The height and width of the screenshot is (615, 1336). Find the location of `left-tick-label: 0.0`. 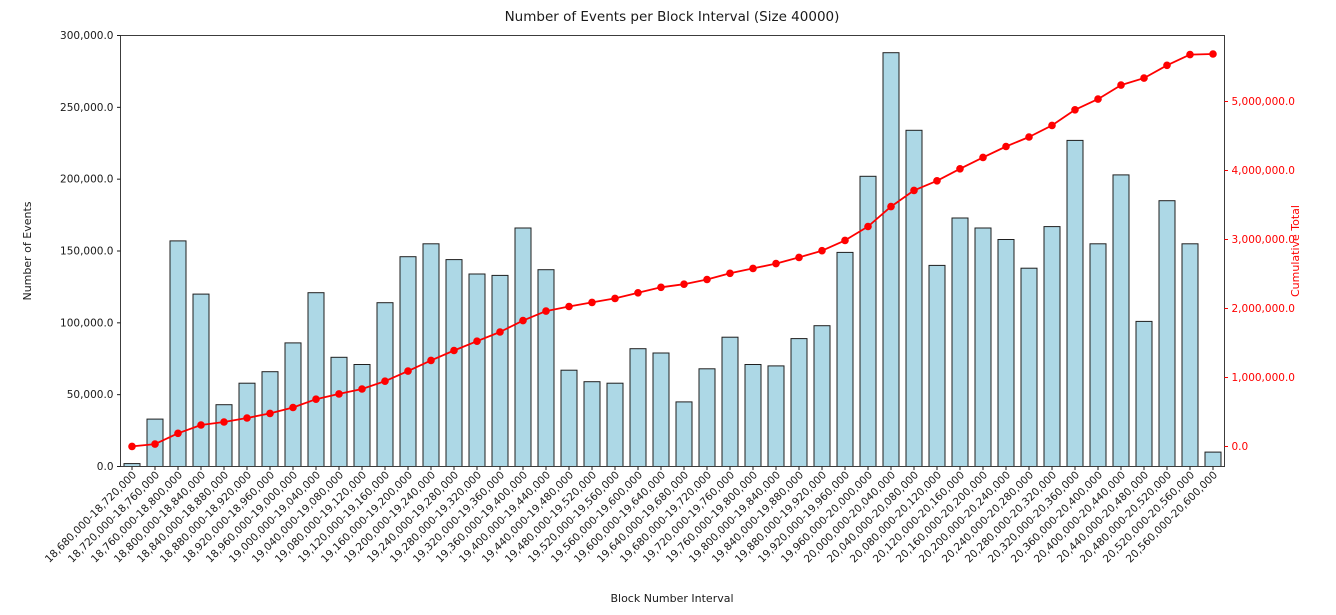

left-tick-label: 0.0 is located at coordinates (105, 467).